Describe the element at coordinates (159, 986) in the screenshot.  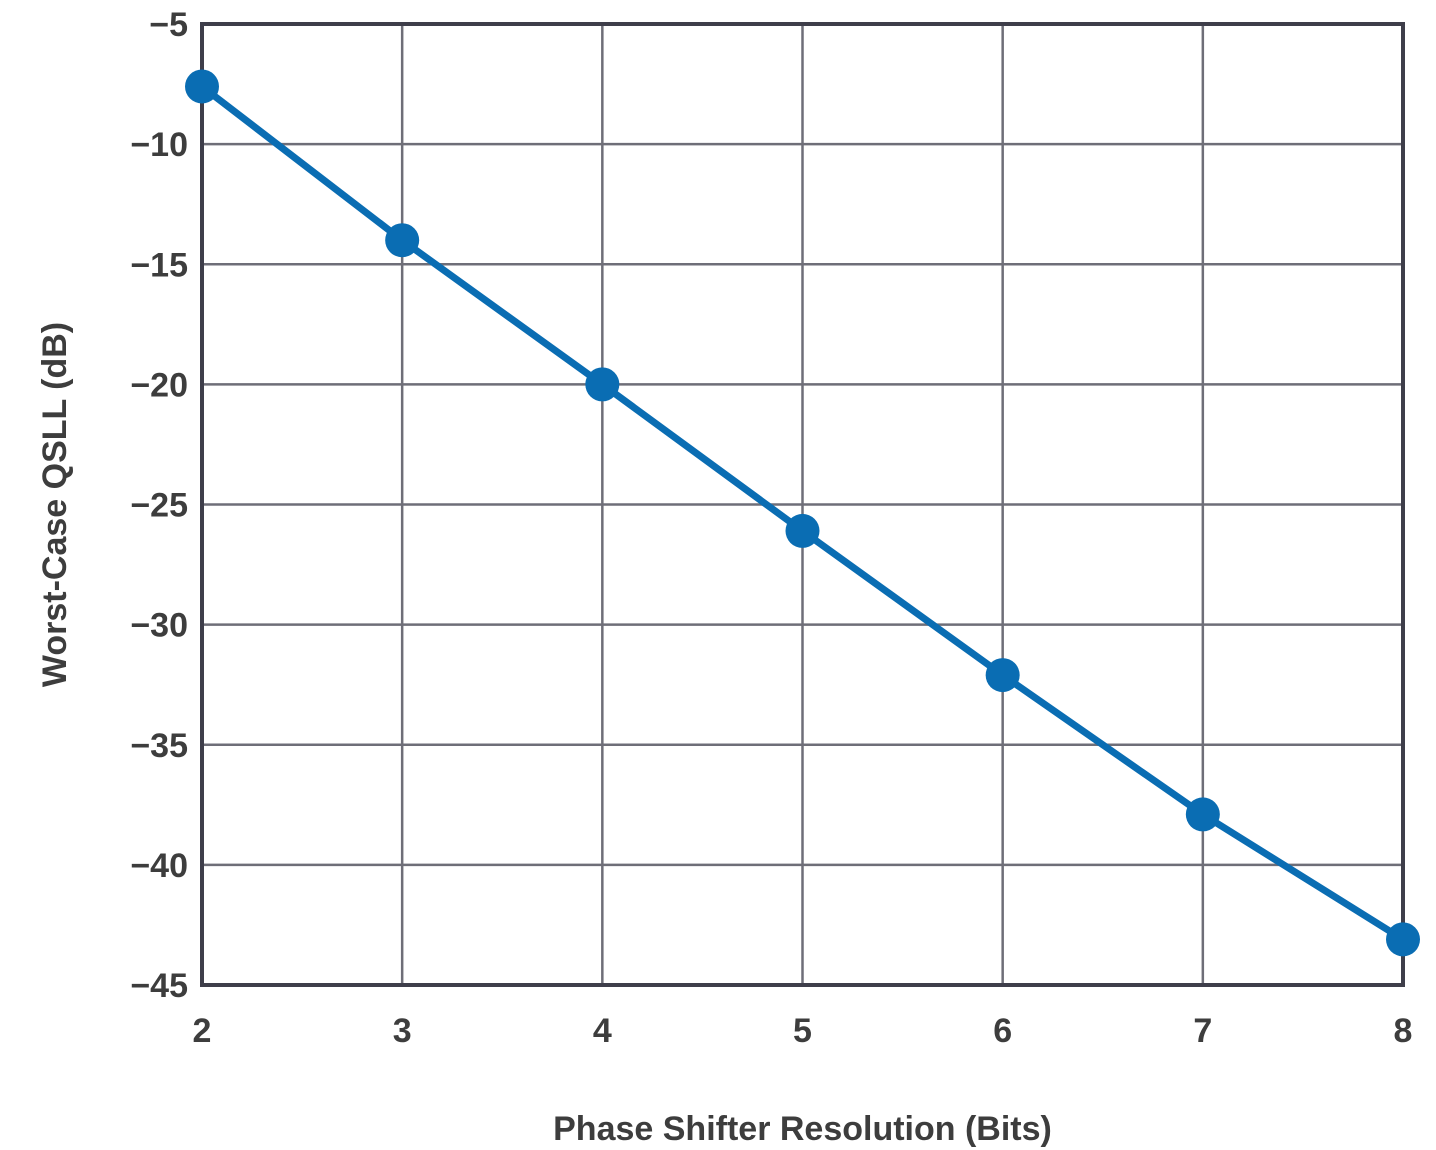
I see `y-tick-label: −45` at that location.